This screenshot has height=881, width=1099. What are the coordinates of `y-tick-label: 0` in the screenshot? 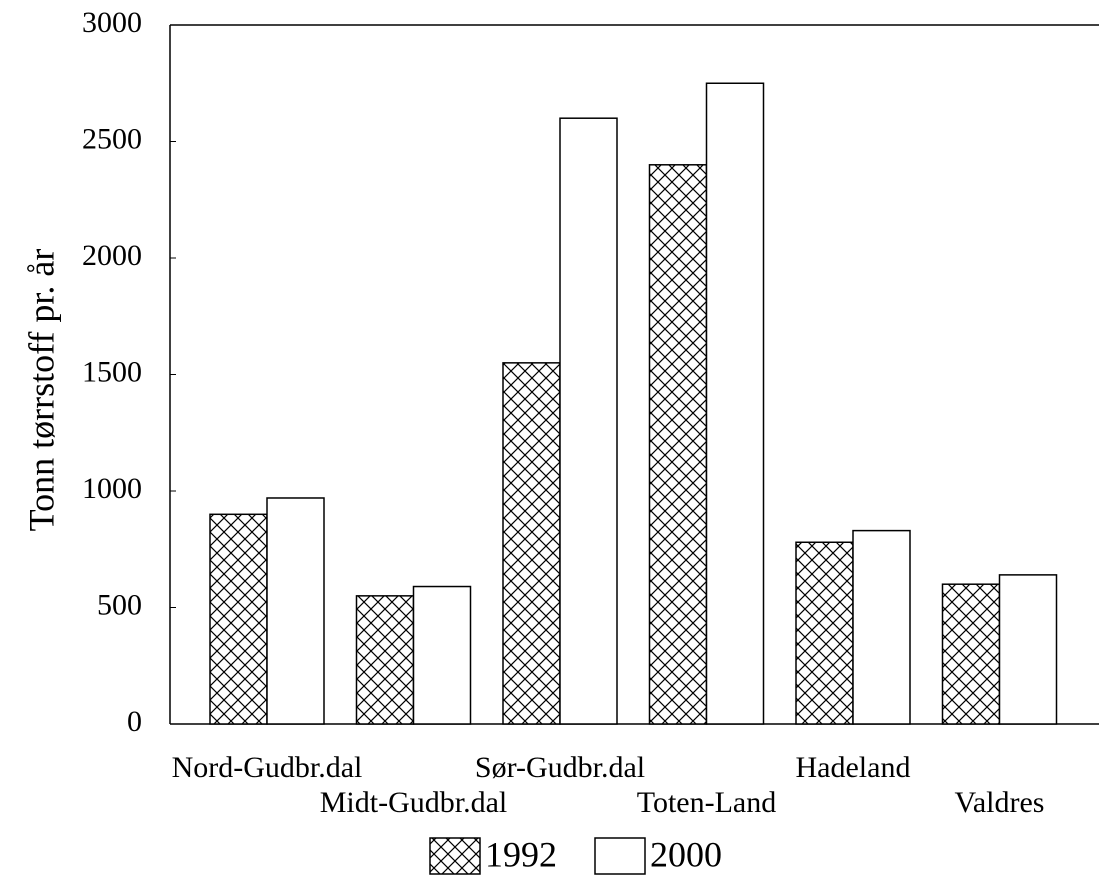 It's located at (134, 721).